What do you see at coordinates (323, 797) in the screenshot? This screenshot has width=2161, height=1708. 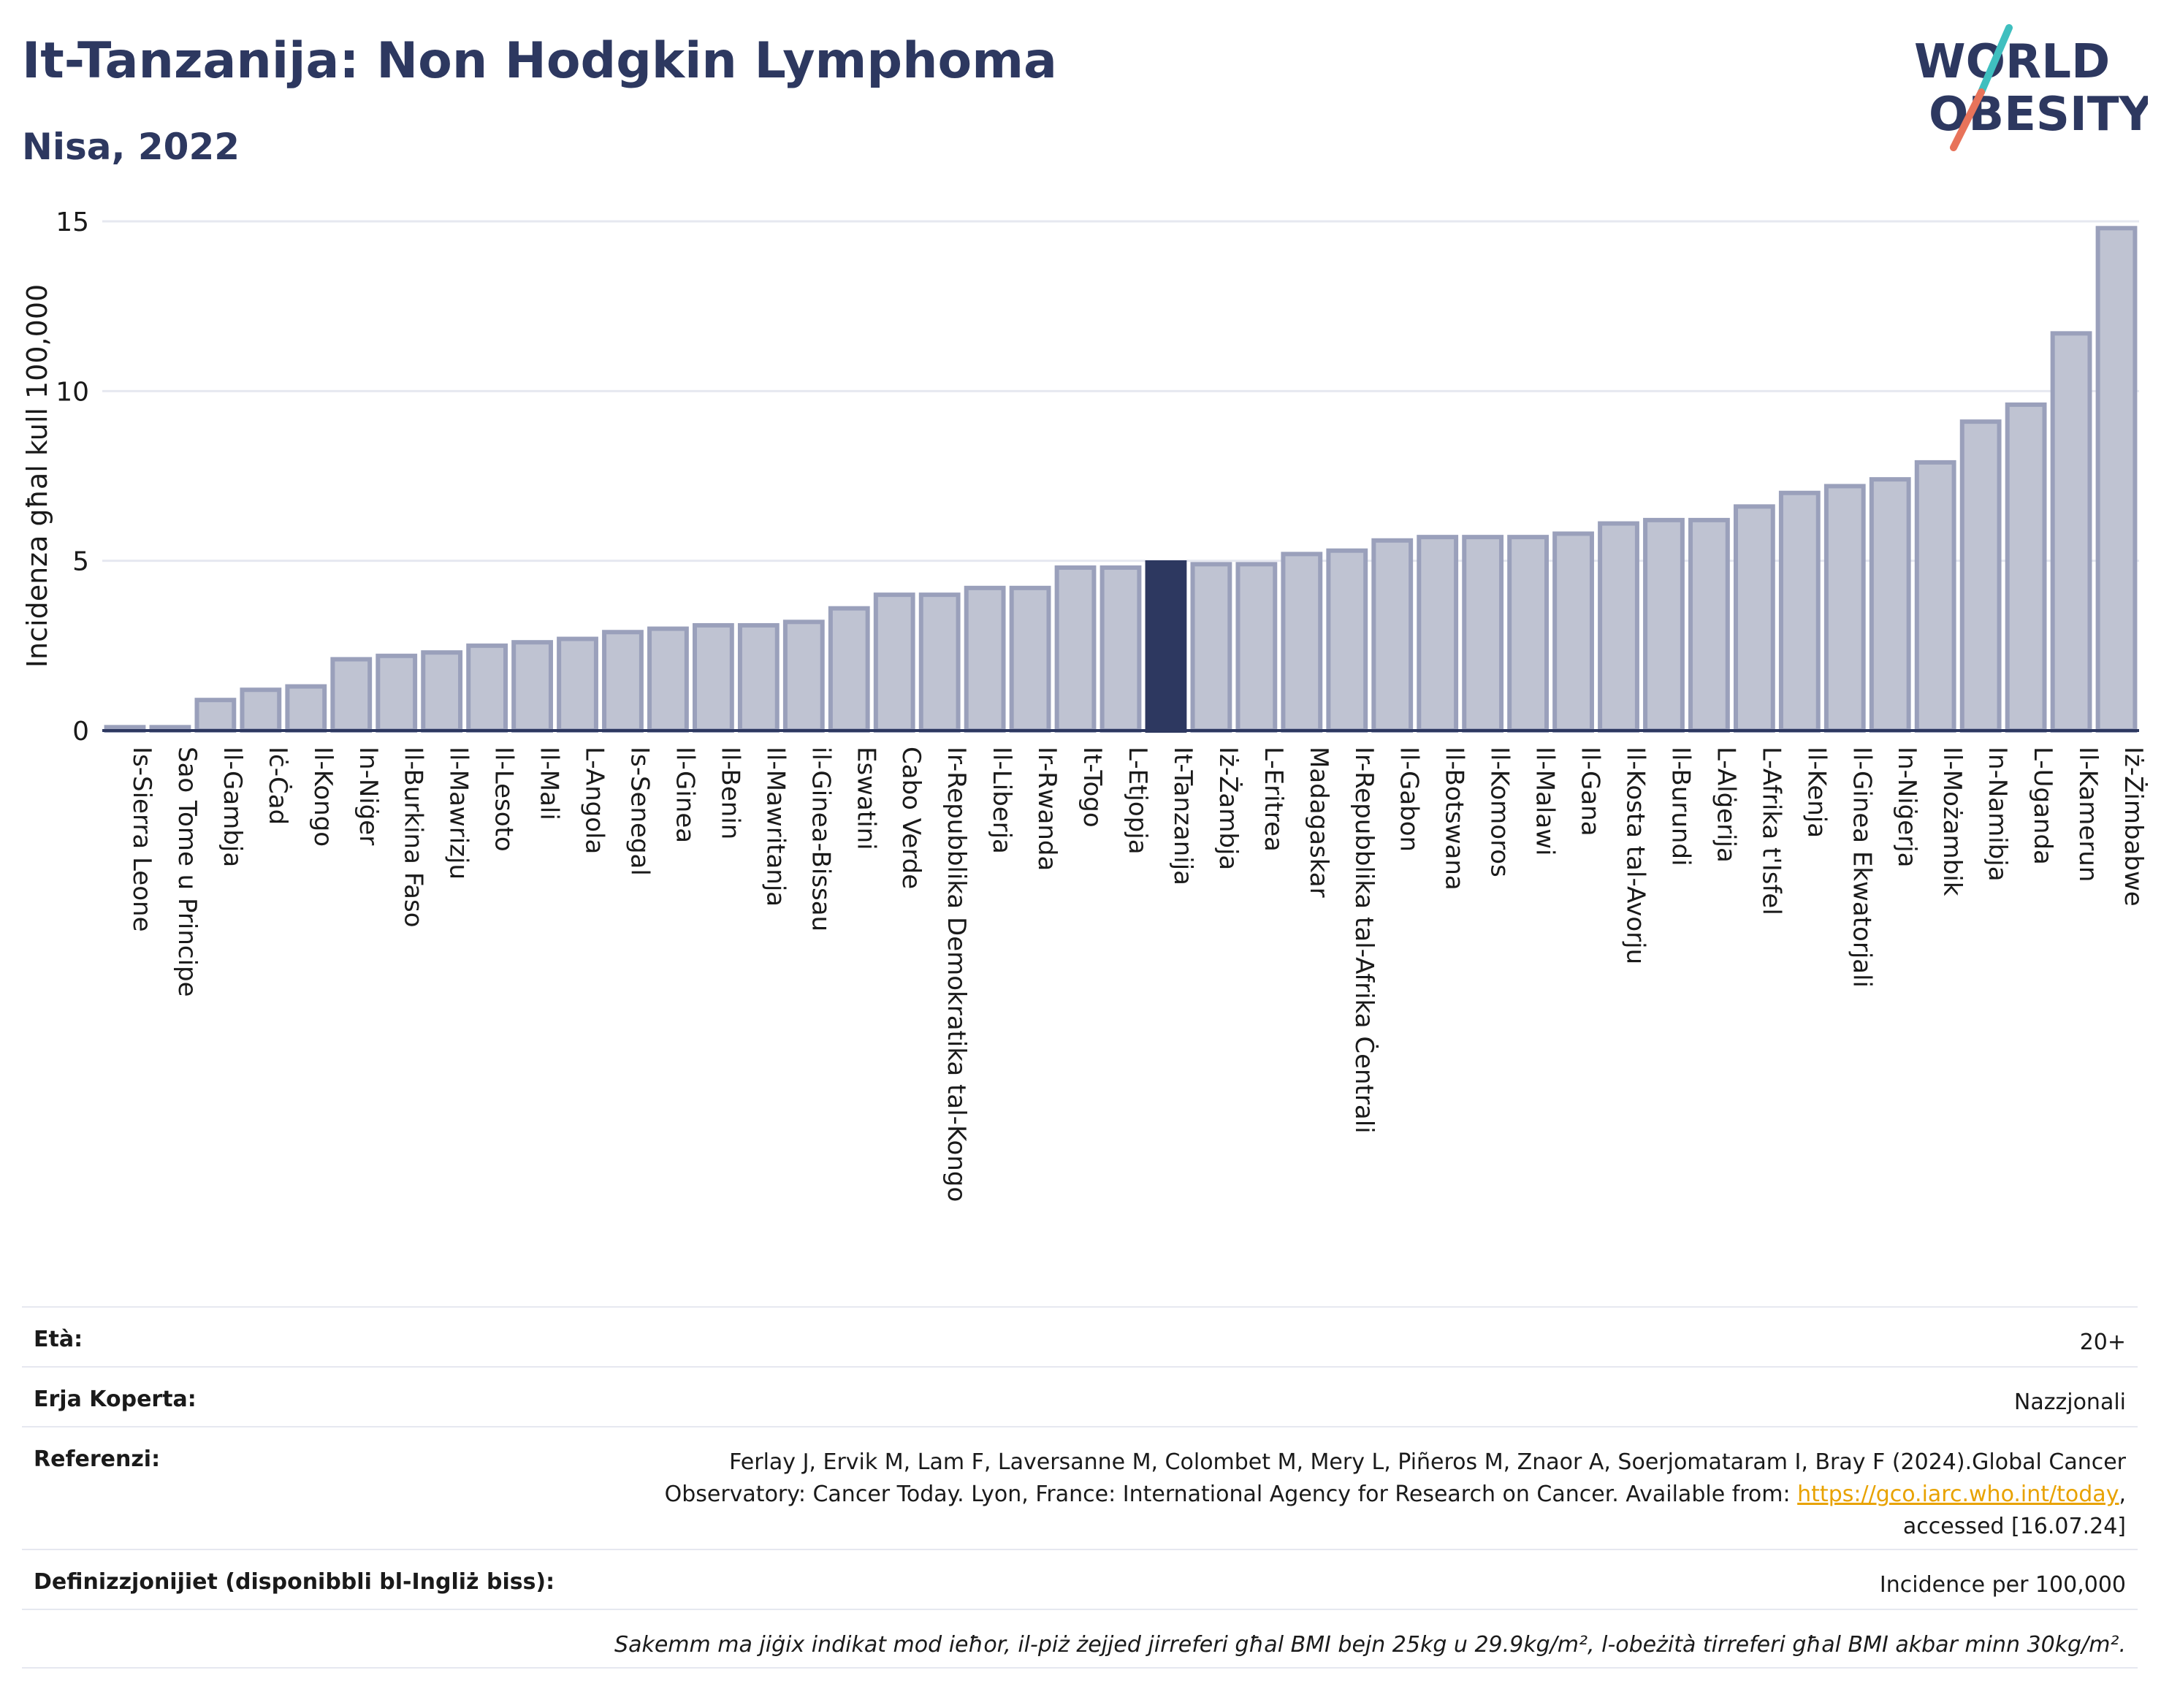 I see `x-tick-label: Il-Kongo` at bounding box center [323, 797].